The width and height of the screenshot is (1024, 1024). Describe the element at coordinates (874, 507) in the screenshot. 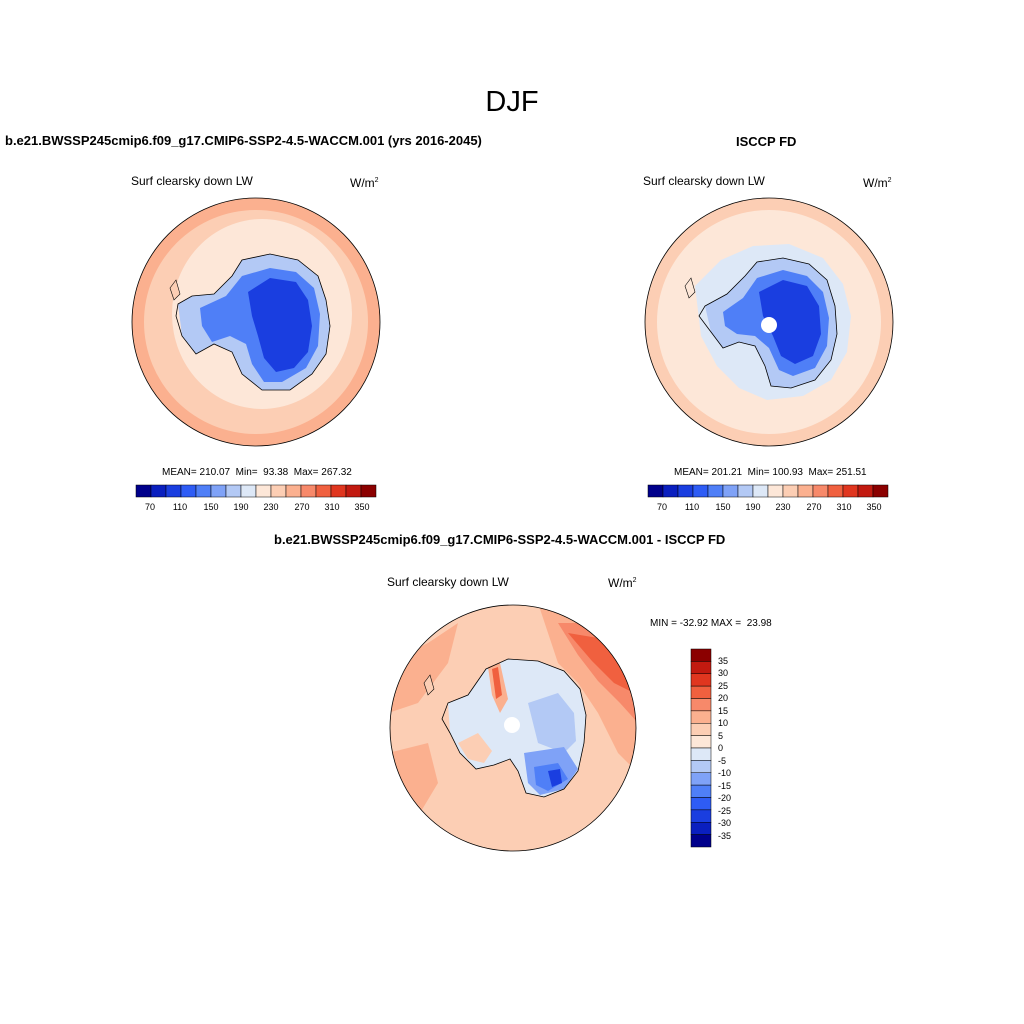

I see `cb2-tick-label: 350` at that location.